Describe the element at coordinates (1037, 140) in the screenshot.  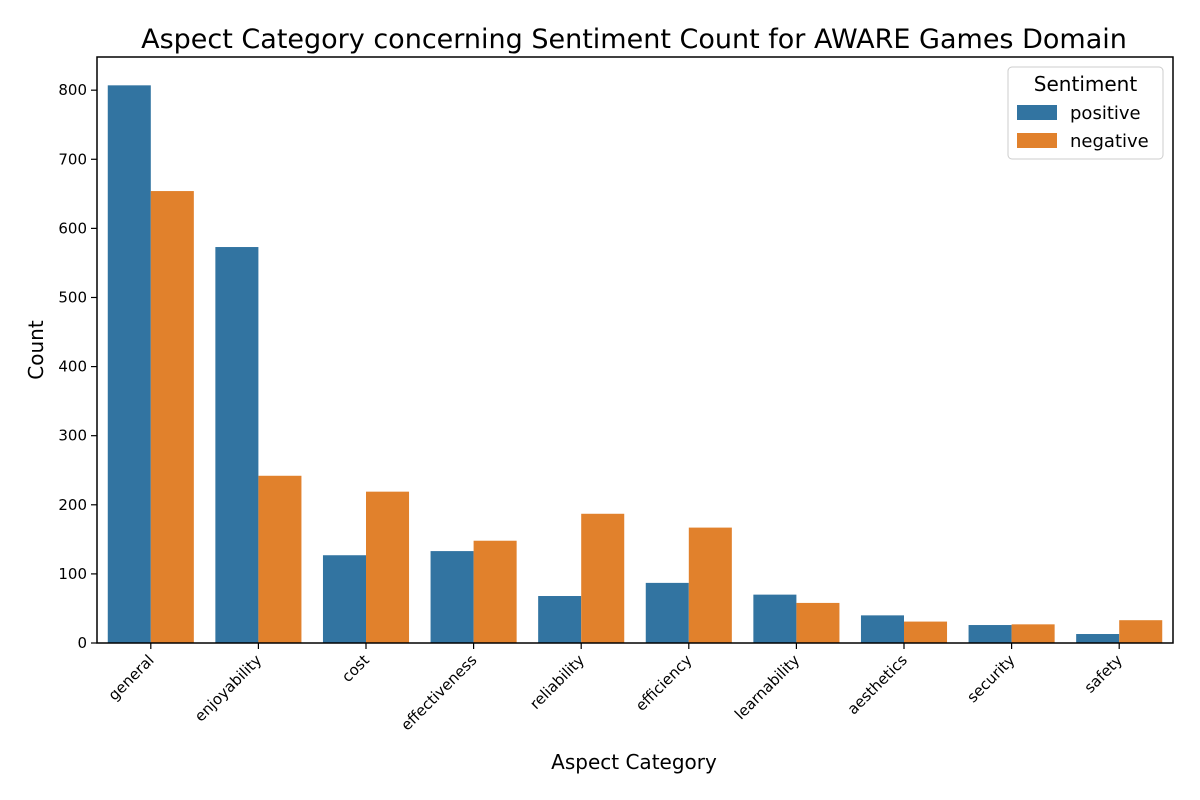
I see `legend-swatch-negative` at that location.